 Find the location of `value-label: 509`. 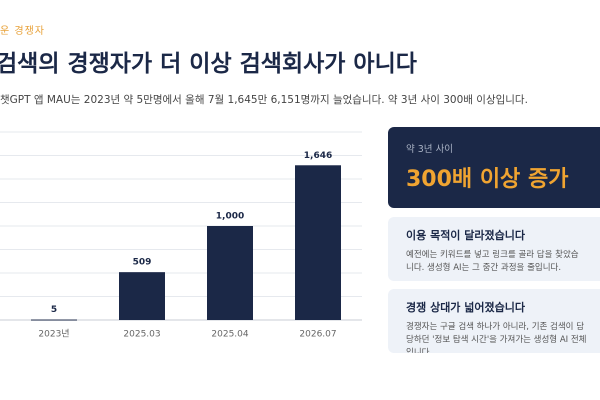

value-label: 509 is located at coordinates (142, 263).